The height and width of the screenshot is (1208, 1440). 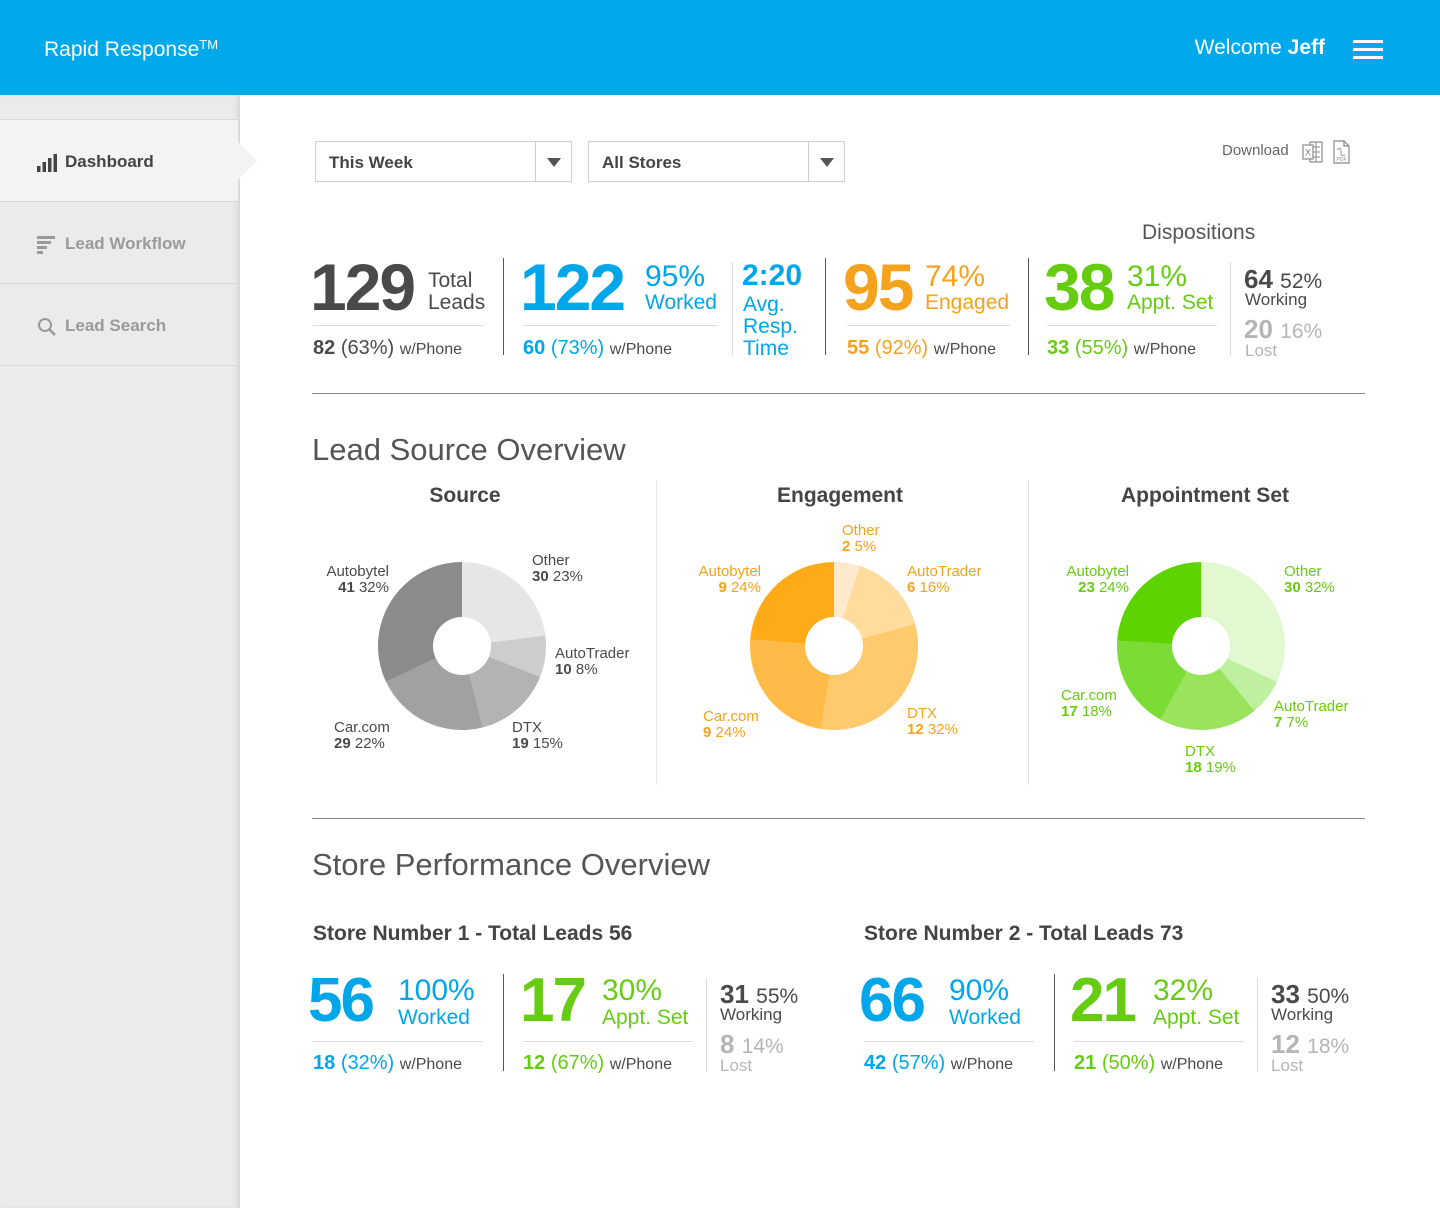 What do you see at coordinates (1368, 49) in the screenshot?
I see `hamburger-menu-icon` at bounding box center [1368, 49].